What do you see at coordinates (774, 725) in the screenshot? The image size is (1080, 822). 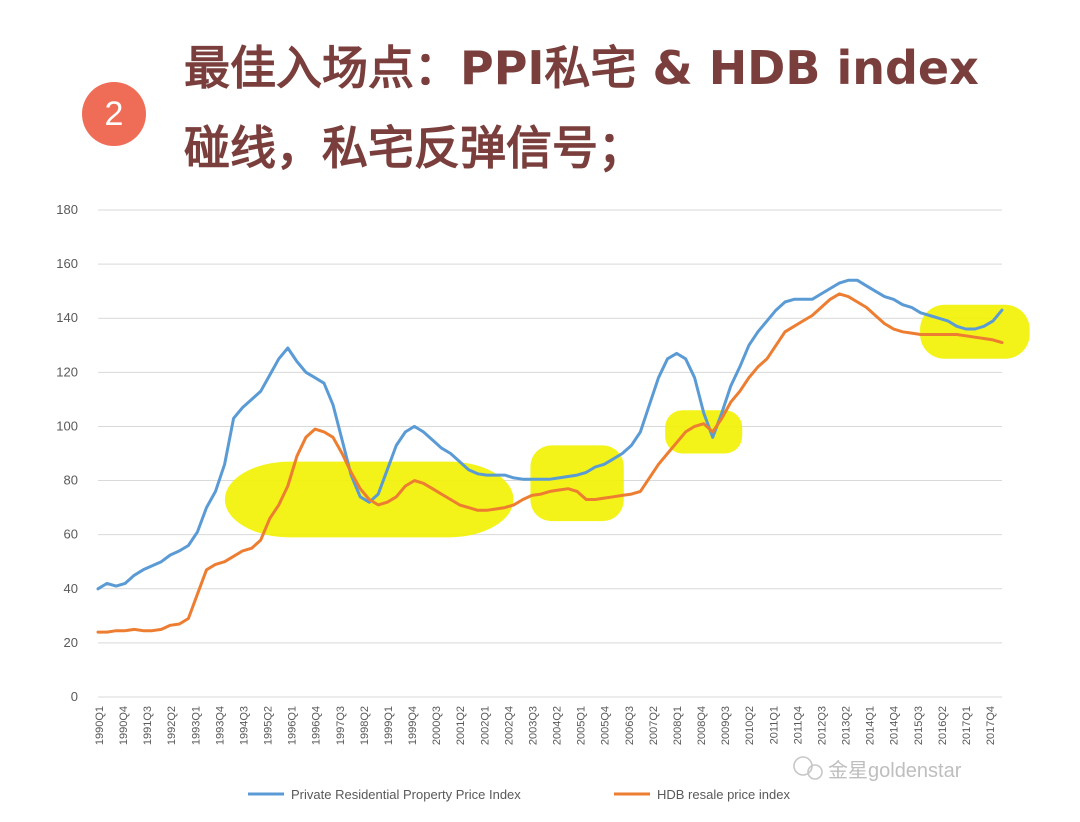 I see `x-tick-label: 2011Q1` at bounding box center [774, 725].